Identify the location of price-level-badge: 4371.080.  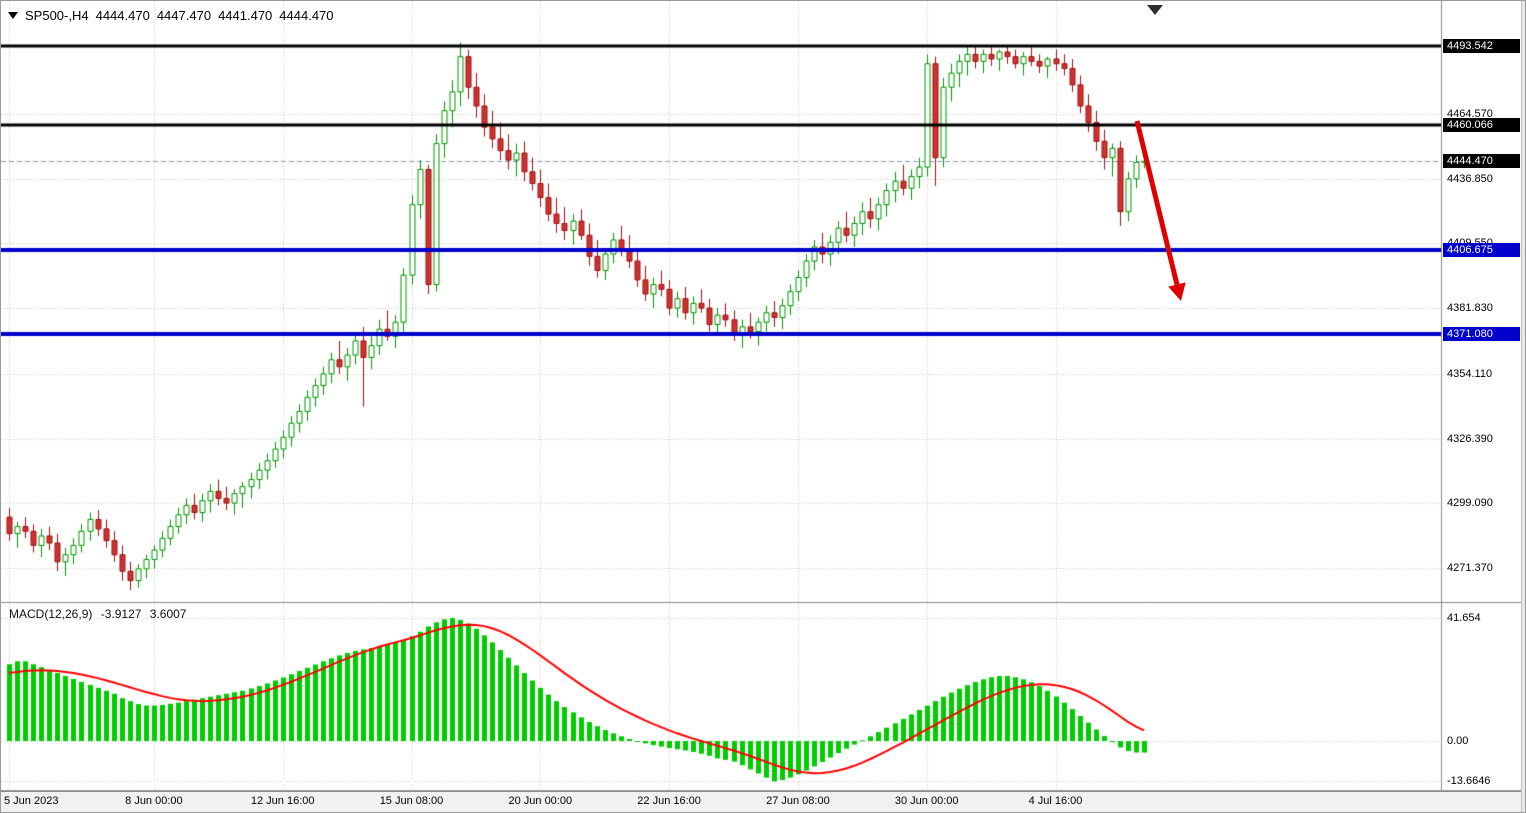
(1481, 333).